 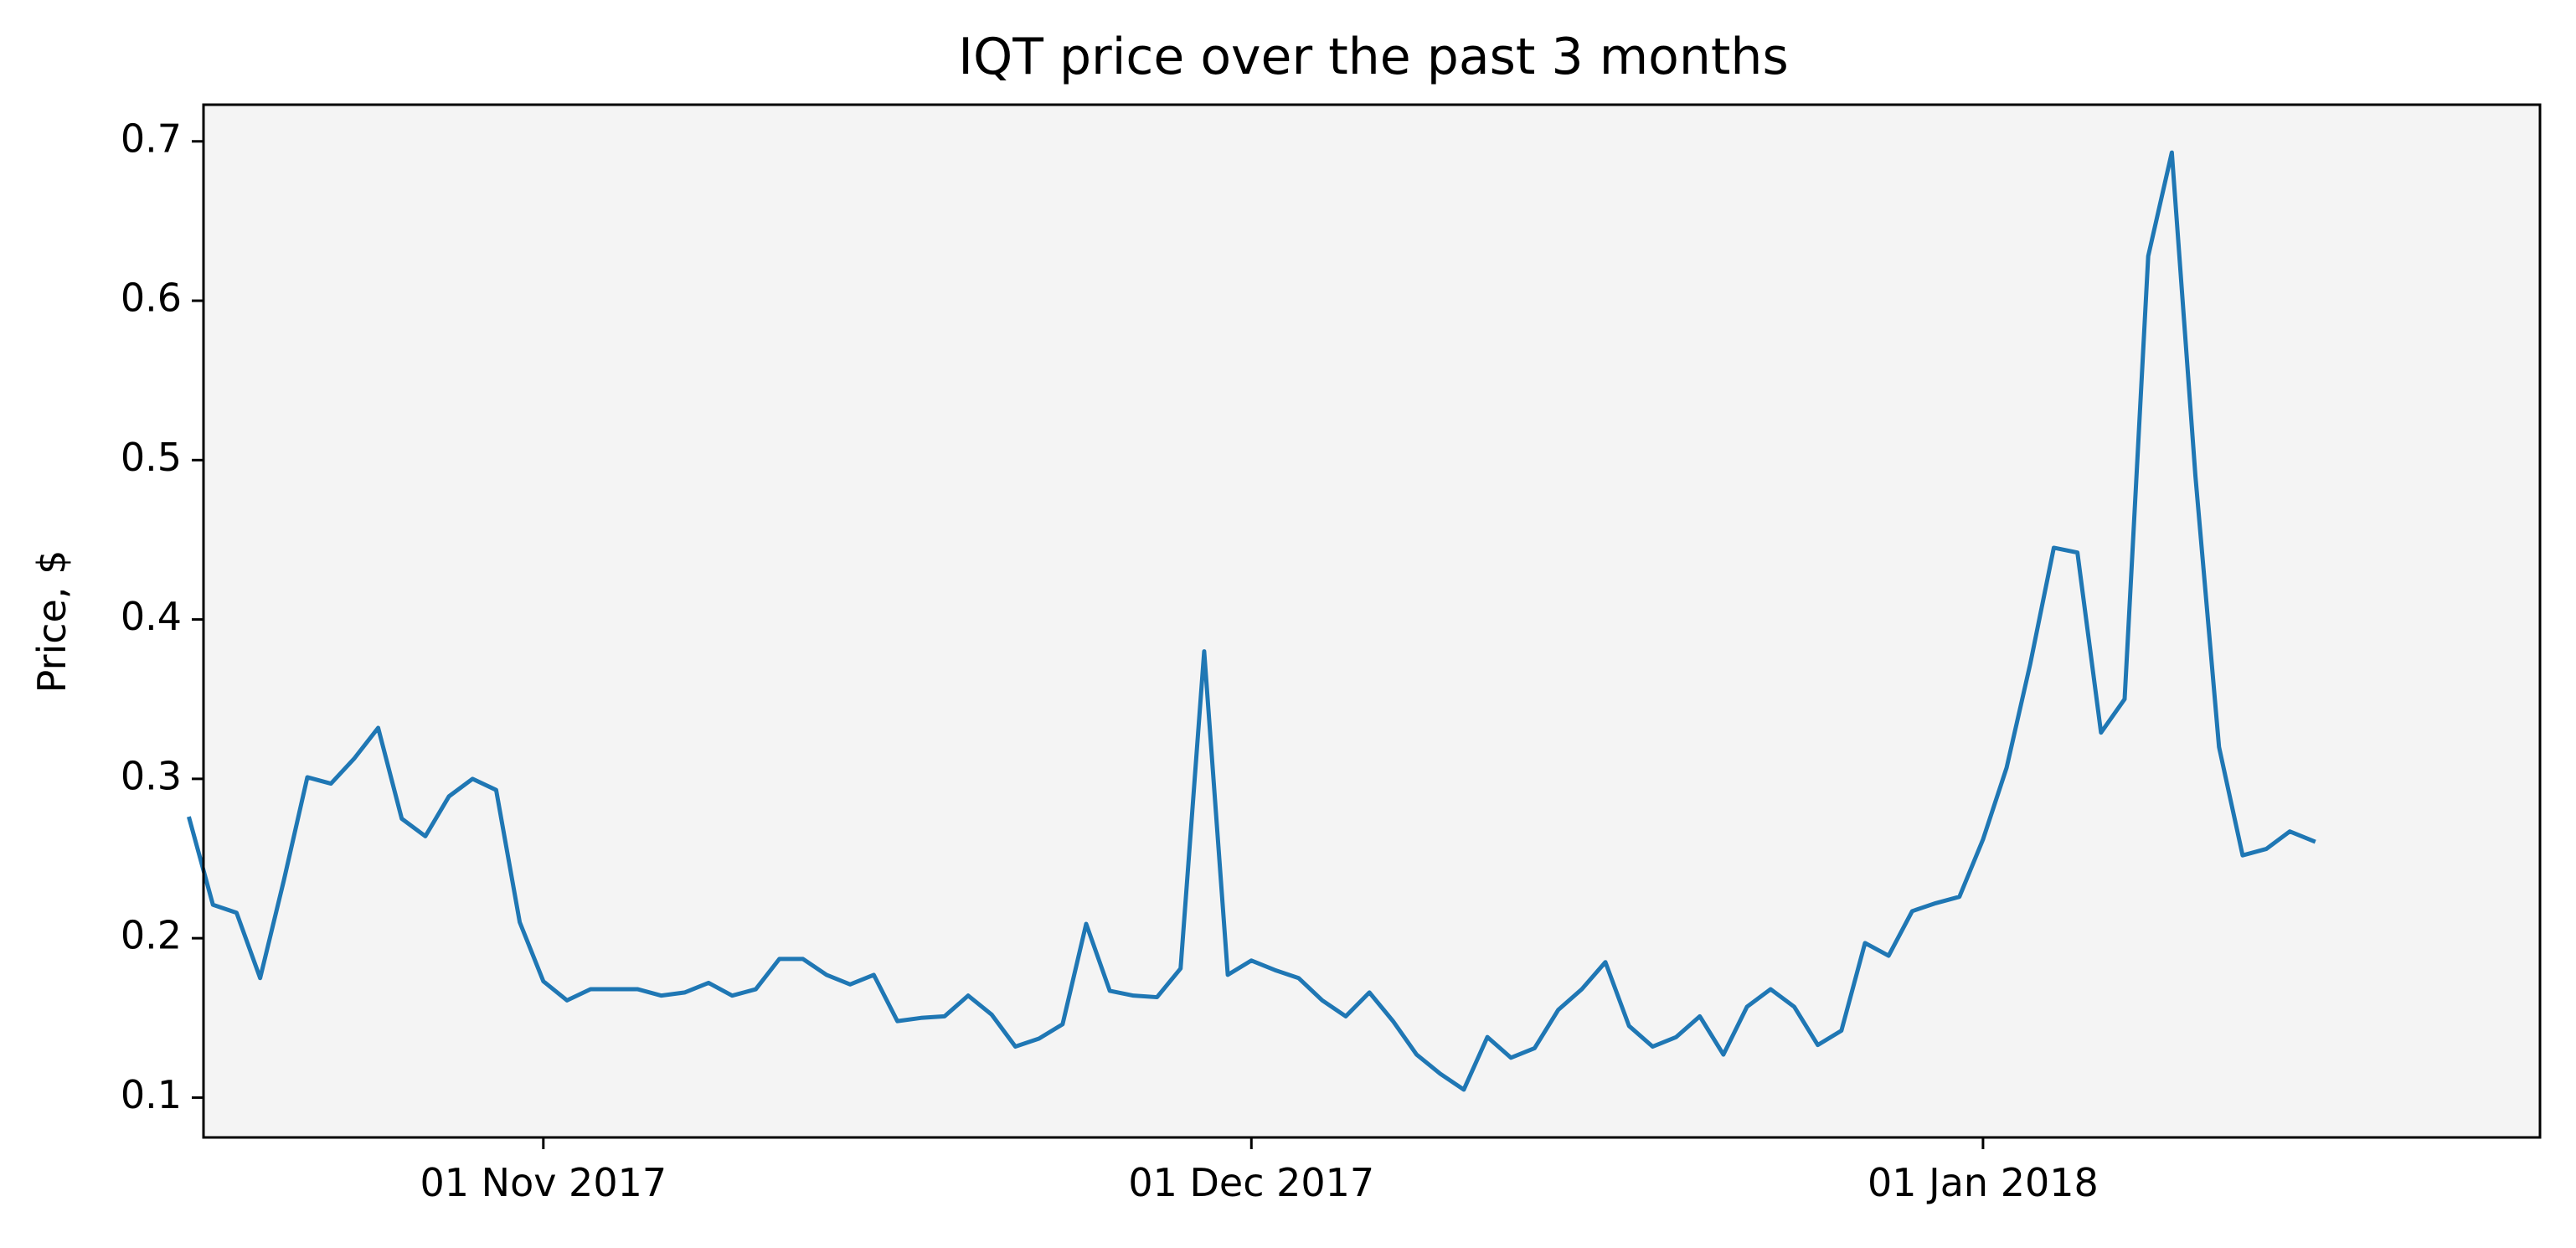 I want to click on y-tick-label: 0.1, so click(x=151, y=1094).